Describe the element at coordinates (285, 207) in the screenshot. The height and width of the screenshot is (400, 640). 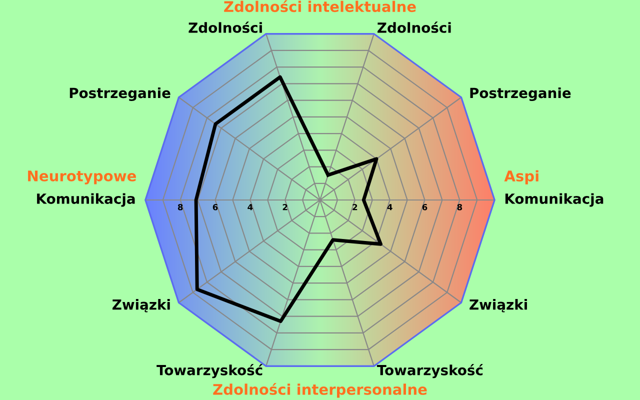
I see `text: 2` at that location.